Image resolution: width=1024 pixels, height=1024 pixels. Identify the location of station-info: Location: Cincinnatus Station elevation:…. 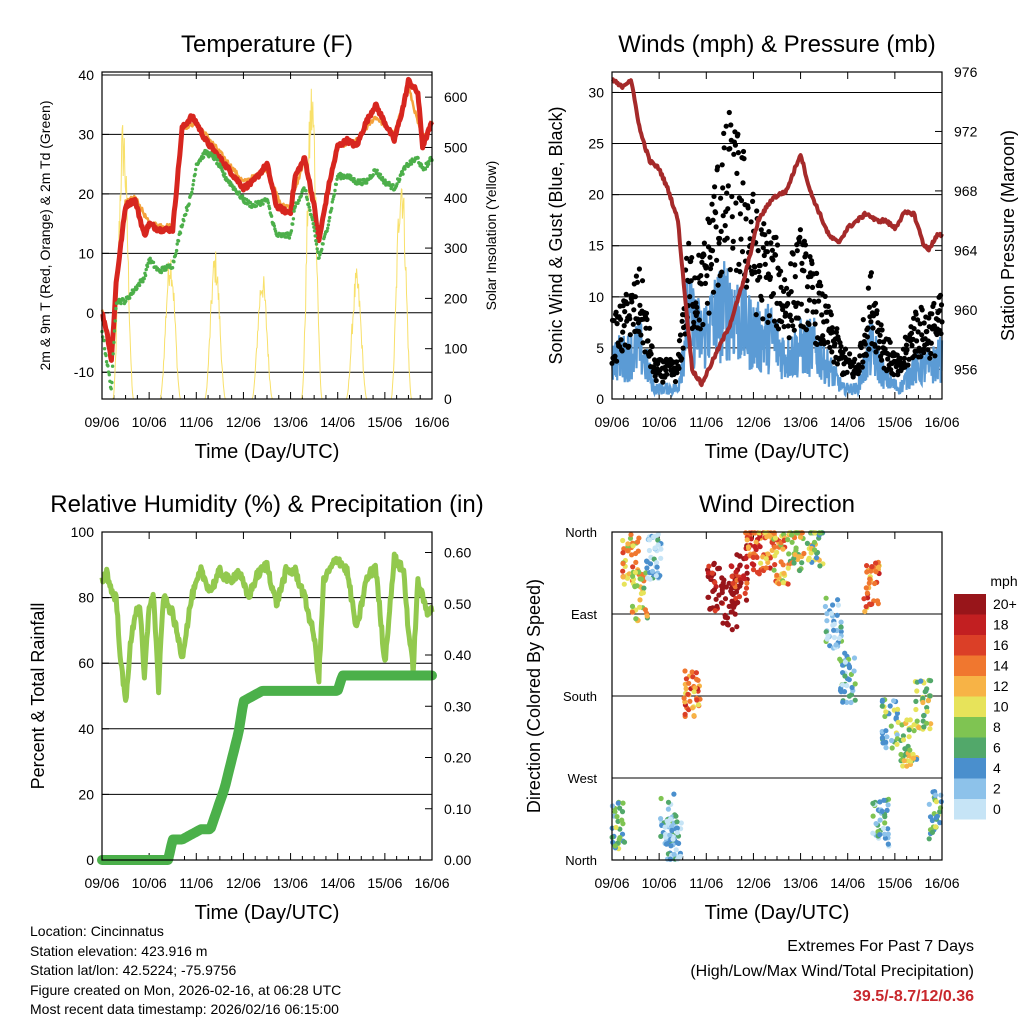
(185, 971).